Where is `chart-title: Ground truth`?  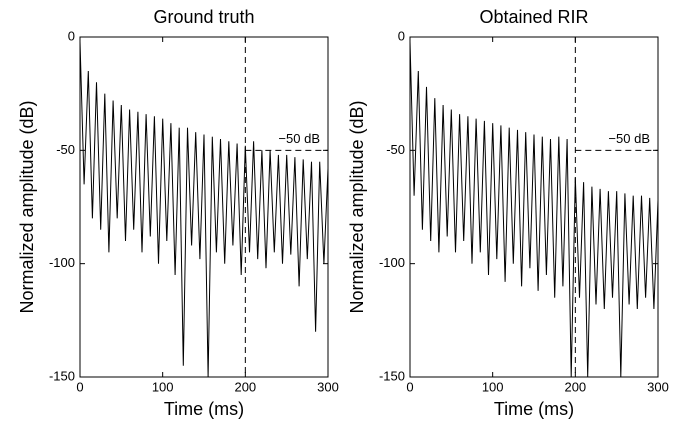
chart-title: Ground truth is located at coordinates (203, 17).